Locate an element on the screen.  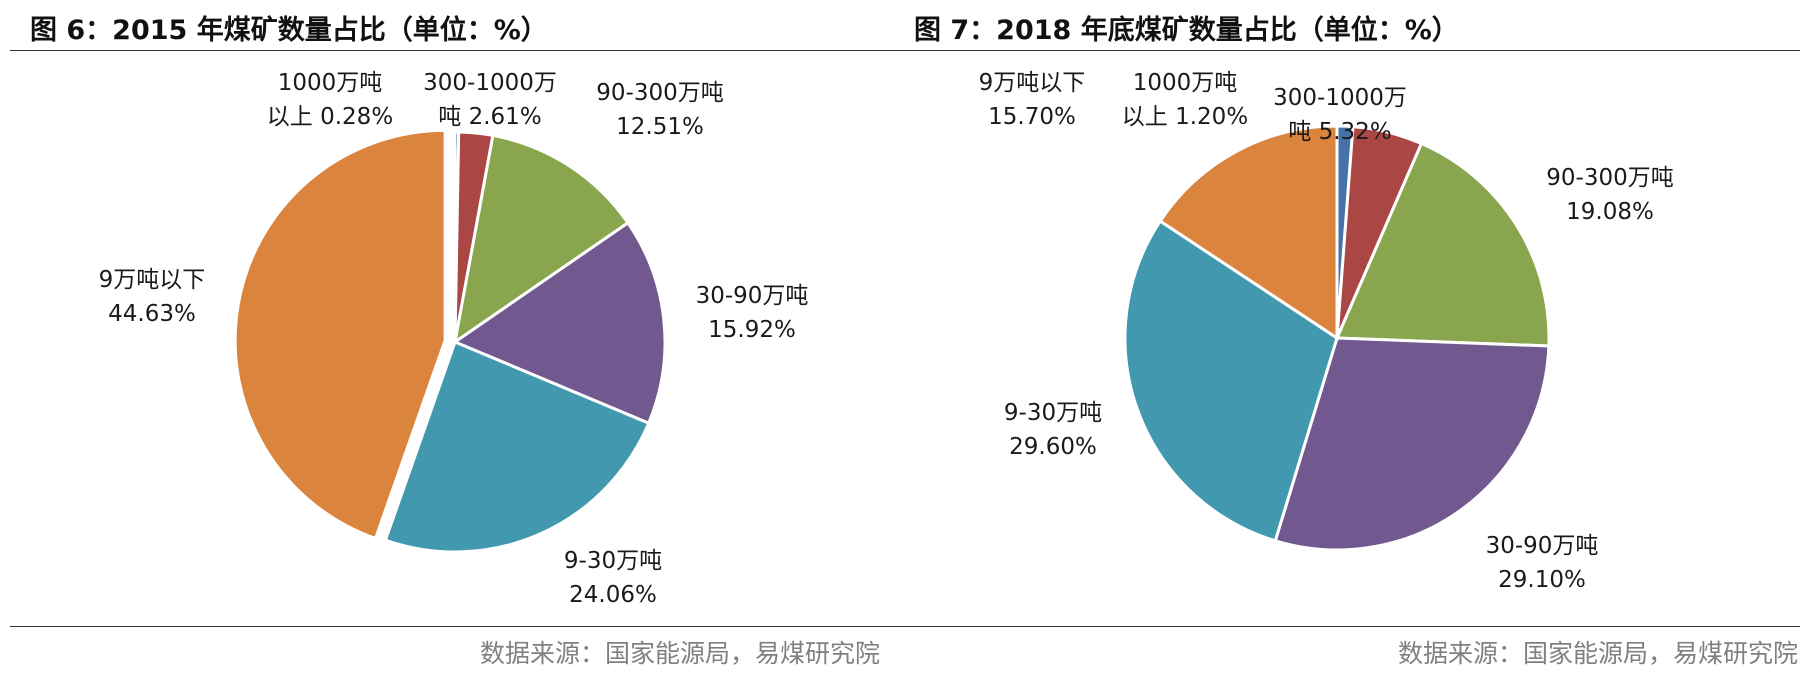
chart-title: 图 7：2018 年底煤矿数量占比（单位：%） is located at coordinates (1186, 30).